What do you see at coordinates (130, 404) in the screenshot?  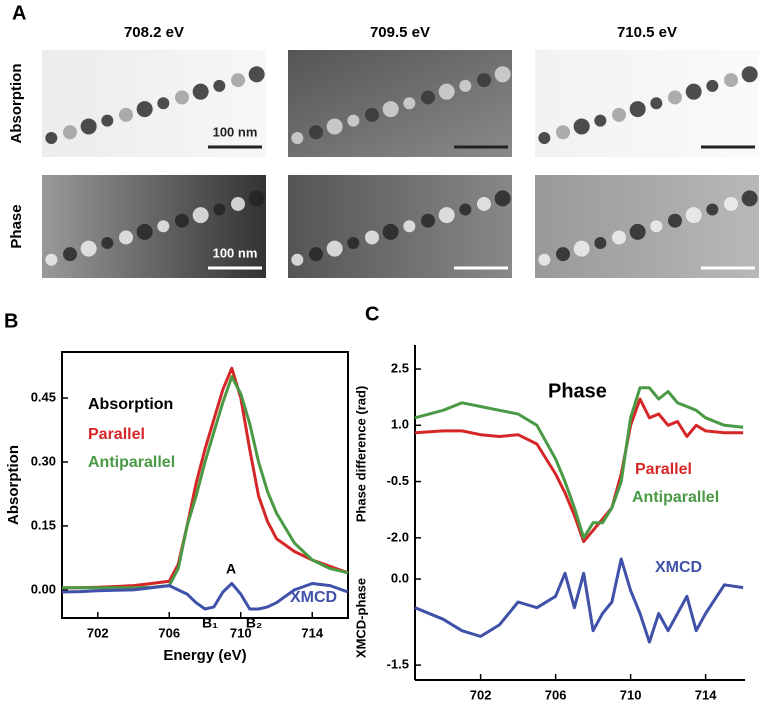 I see `legend-title: Absorption` at bounding box center [130, 404].